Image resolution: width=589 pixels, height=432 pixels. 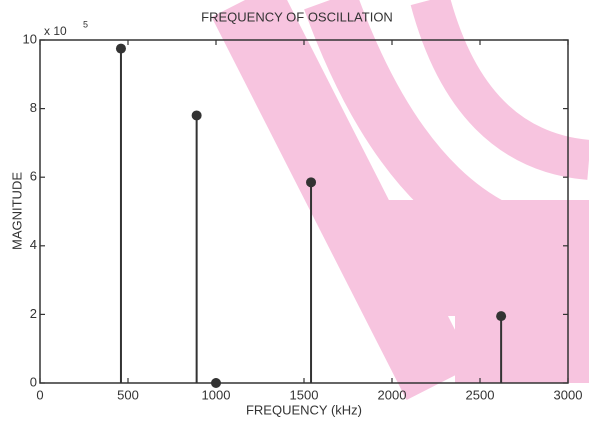 I want to click on y-tick-label: 0, so click(x=33, y=381).